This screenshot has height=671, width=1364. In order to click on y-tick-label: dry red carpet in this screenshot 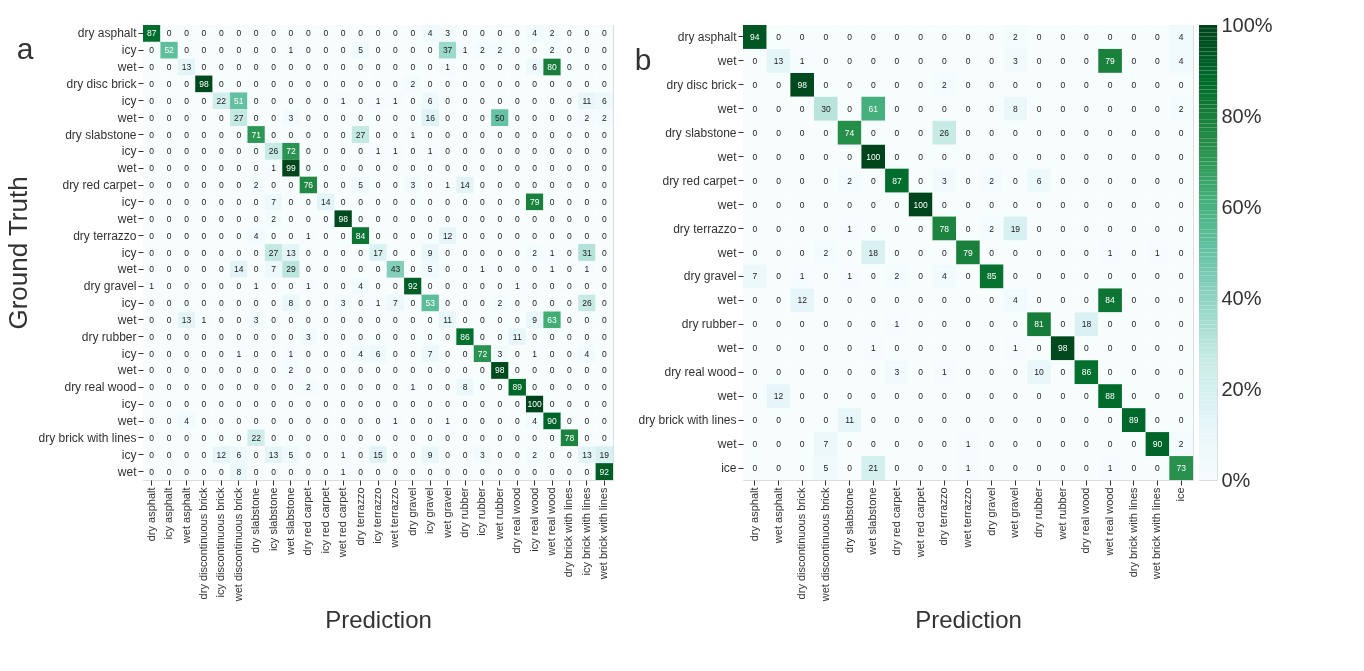, I will do `click(700, 180)`.